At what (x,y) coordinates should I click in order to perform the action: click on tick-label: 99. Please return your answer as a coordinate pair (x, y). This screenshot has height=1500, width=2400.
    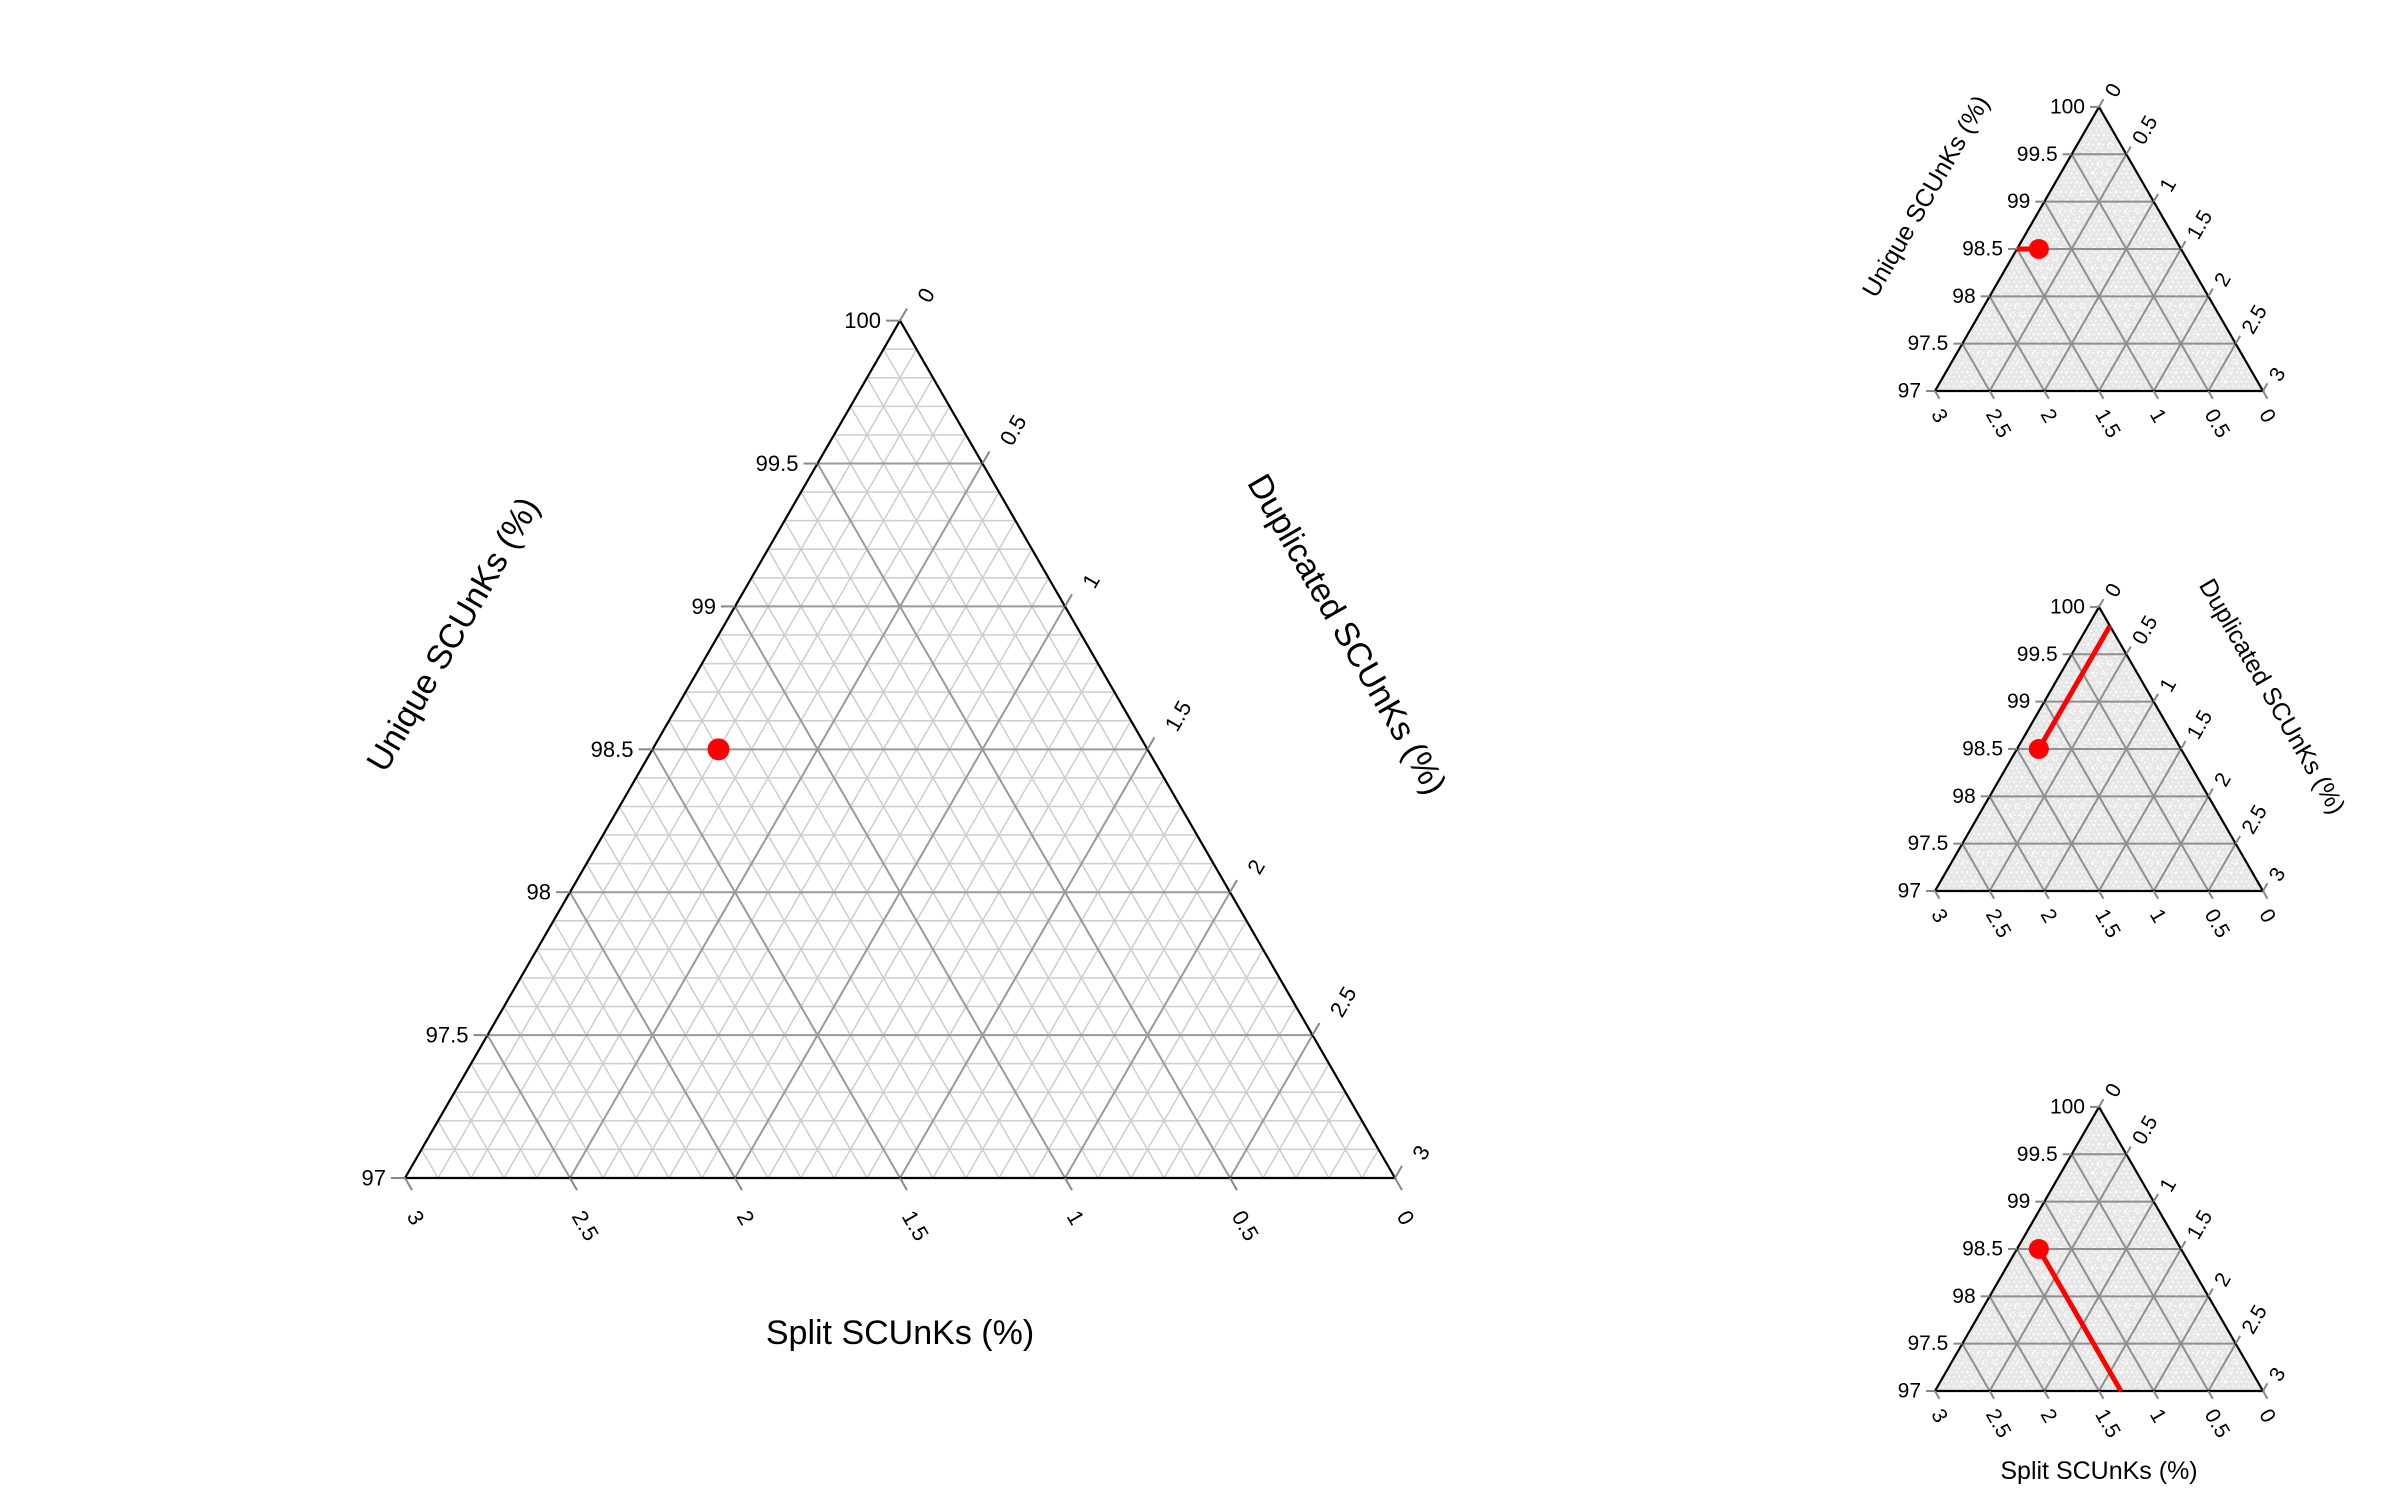
    Looking at the image, I should click on (2018, 701).